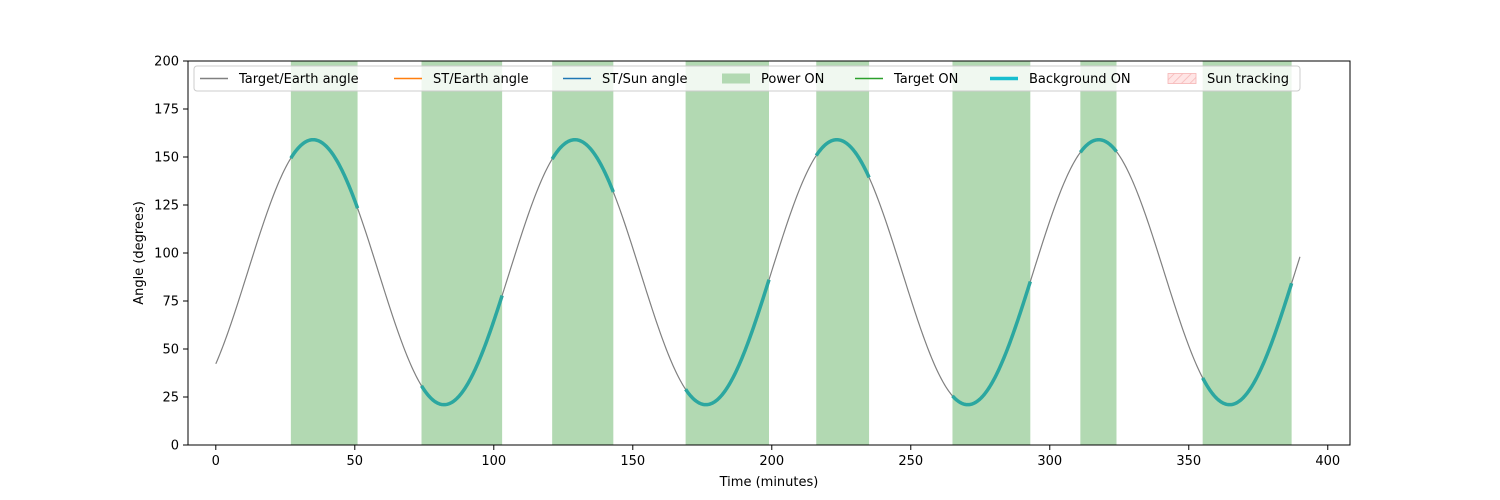 Image resolution: width=1500 pixels, height=500 pixels. I want to click on y-tick-label: 150, so click(166, 158).